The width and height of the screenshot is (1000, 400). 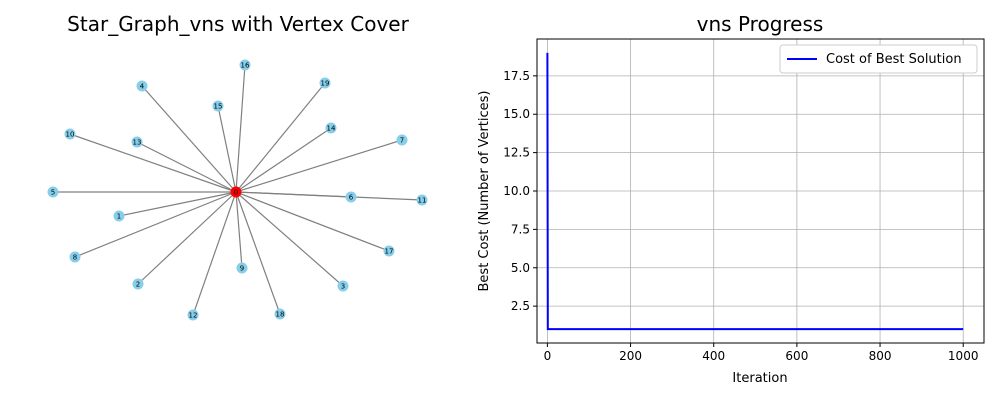 I want to click on graph-node-label-9: 9, so click(x=242, y=269).